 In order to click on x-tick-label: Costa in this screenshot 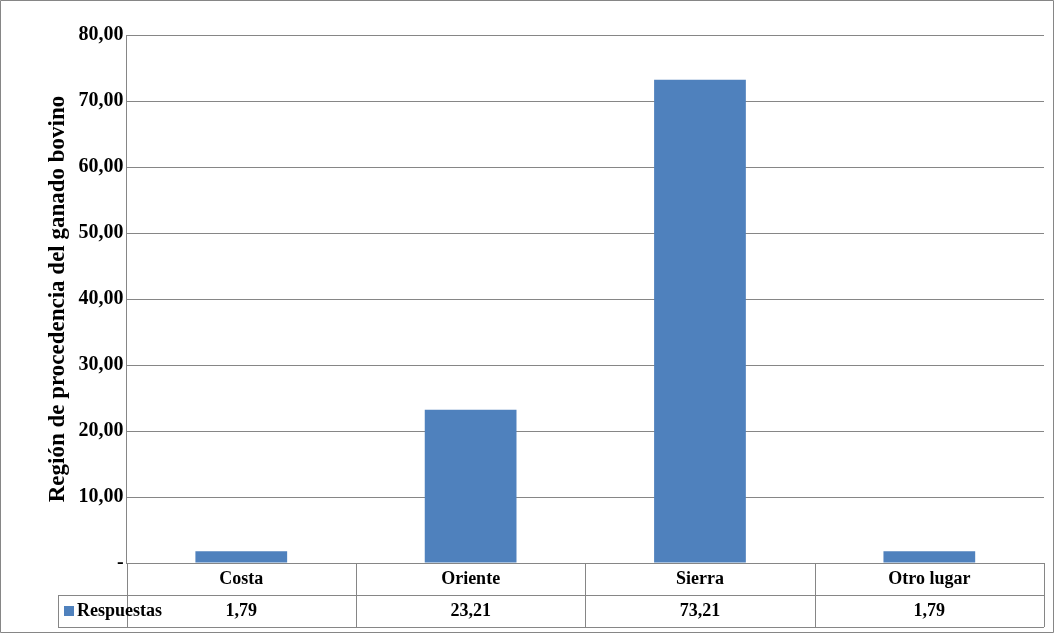, I will do `click(241, 577)`.